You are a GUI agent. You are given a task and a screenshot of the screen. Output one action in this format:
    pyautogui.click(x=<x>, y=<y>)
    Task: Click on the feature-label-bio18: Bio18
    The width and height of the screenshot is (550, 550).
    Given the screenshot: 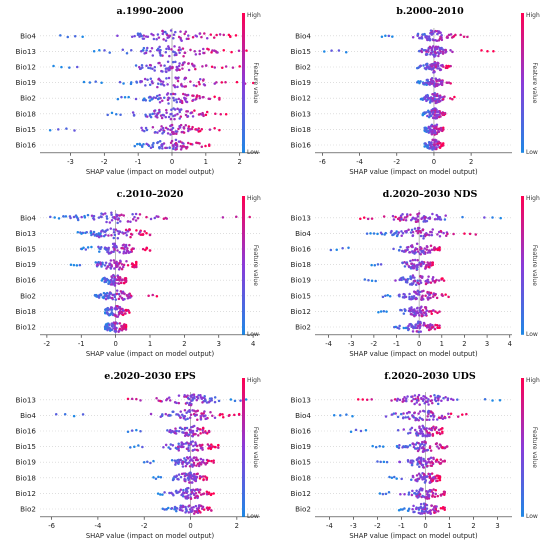 What is the action you would take?
    pyautogui.click(x=26, y=477)
    